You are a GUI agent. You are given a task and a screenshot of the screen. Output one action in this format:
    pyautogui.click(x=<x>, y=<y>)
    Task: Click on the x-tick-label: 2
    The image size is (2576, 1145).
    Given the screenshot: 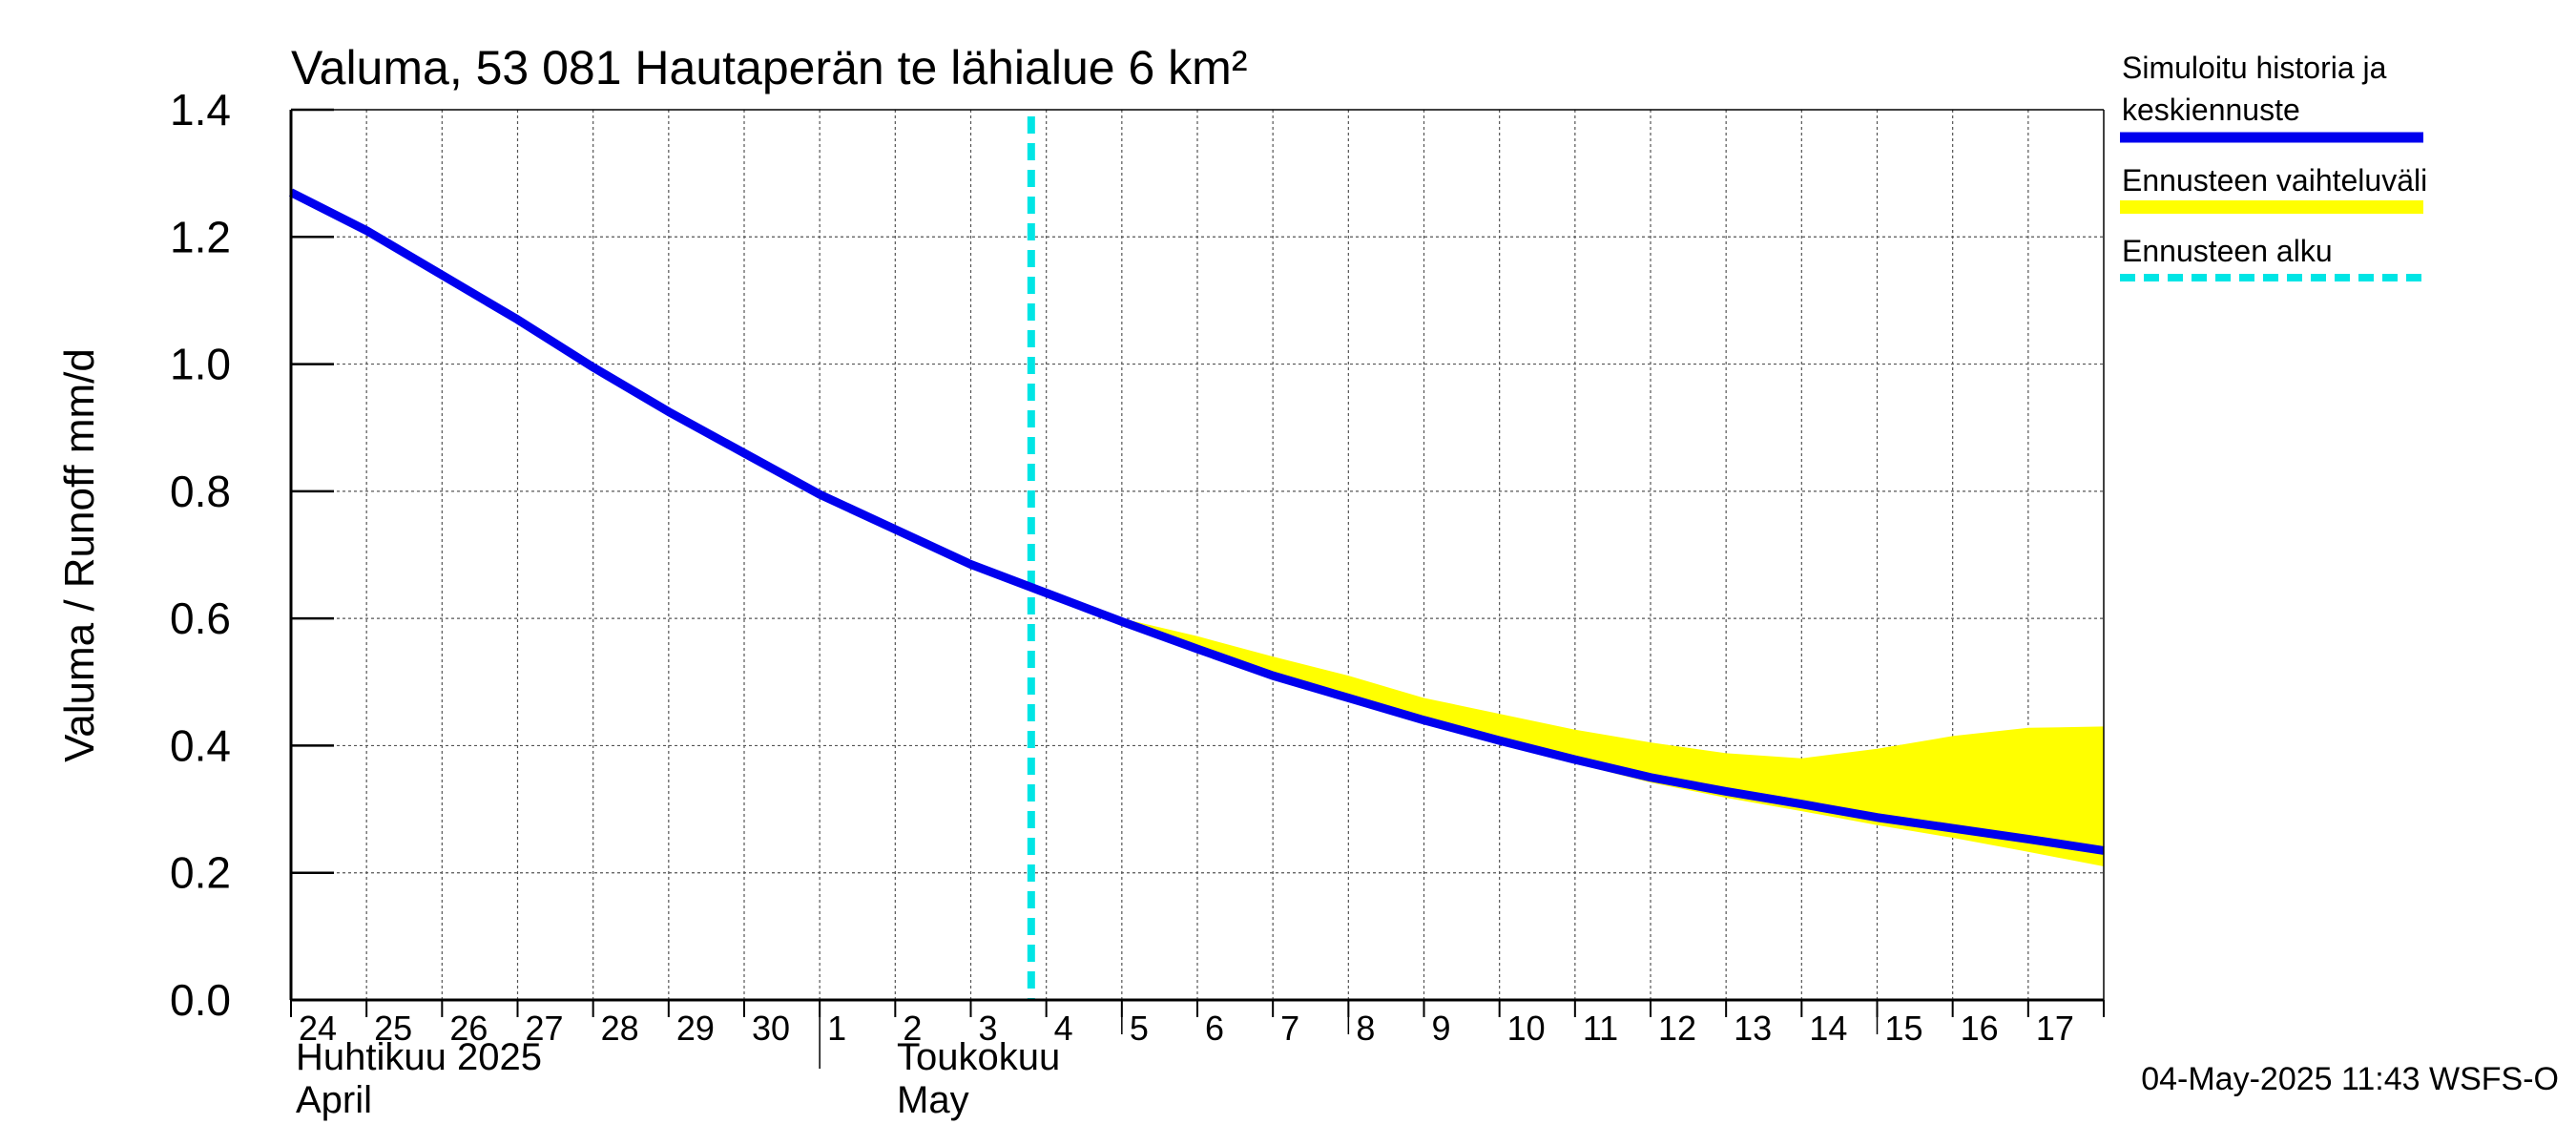 What is the action you would take?
    pyautogui.click(x=912, y=1029)
    